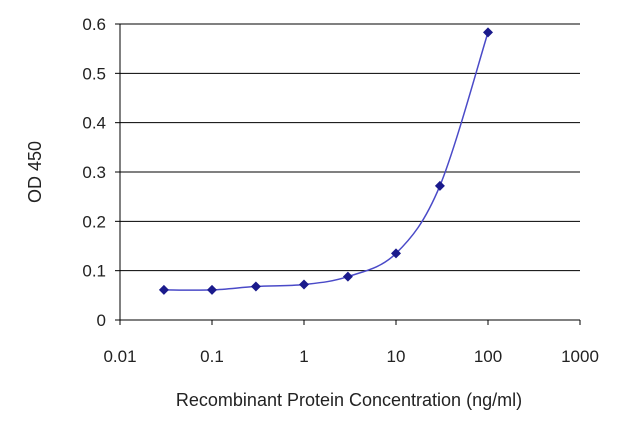 The width and height of the screenshot is (640, 432). What do you see at coordinates (303, 356) in the screenshot?
I see `x-tick-label: 1` at bounding box center [303, 356].